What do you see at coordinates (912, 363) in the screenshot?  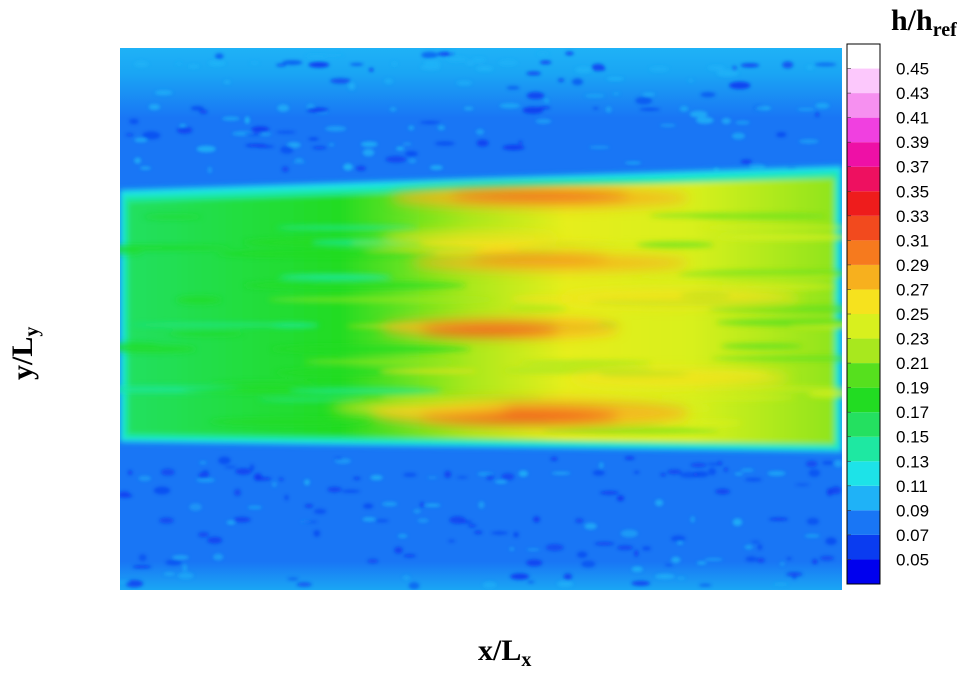 I see `colorbar-tick-label: 0.21` at bounding box center [912, 363].